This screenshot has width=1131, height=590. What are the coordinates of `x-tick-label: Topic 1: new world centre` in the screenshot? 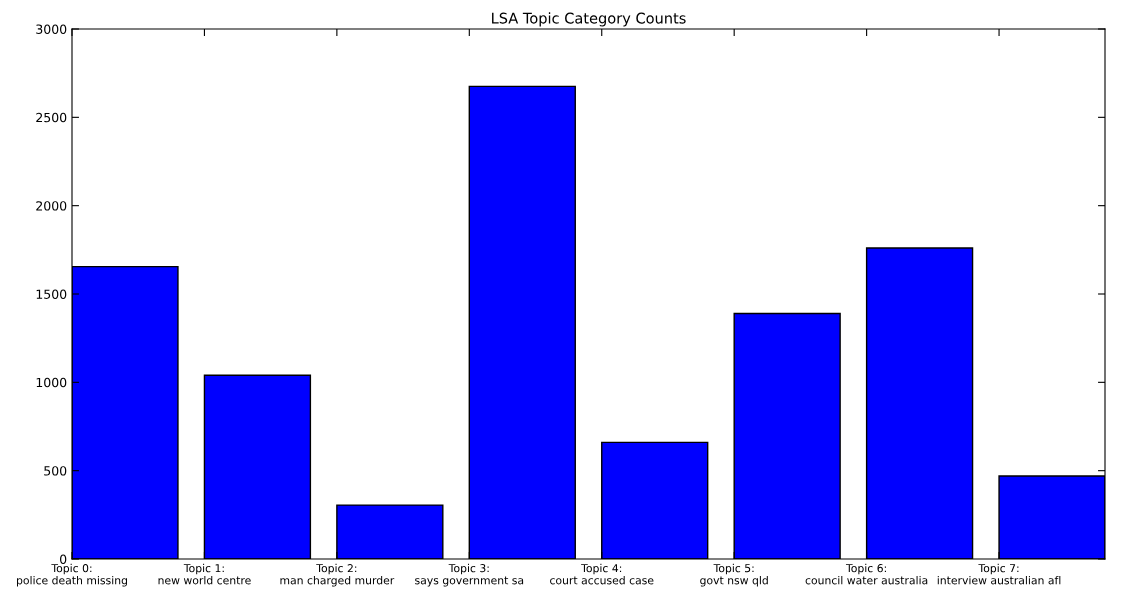 It's located at (204, 574).